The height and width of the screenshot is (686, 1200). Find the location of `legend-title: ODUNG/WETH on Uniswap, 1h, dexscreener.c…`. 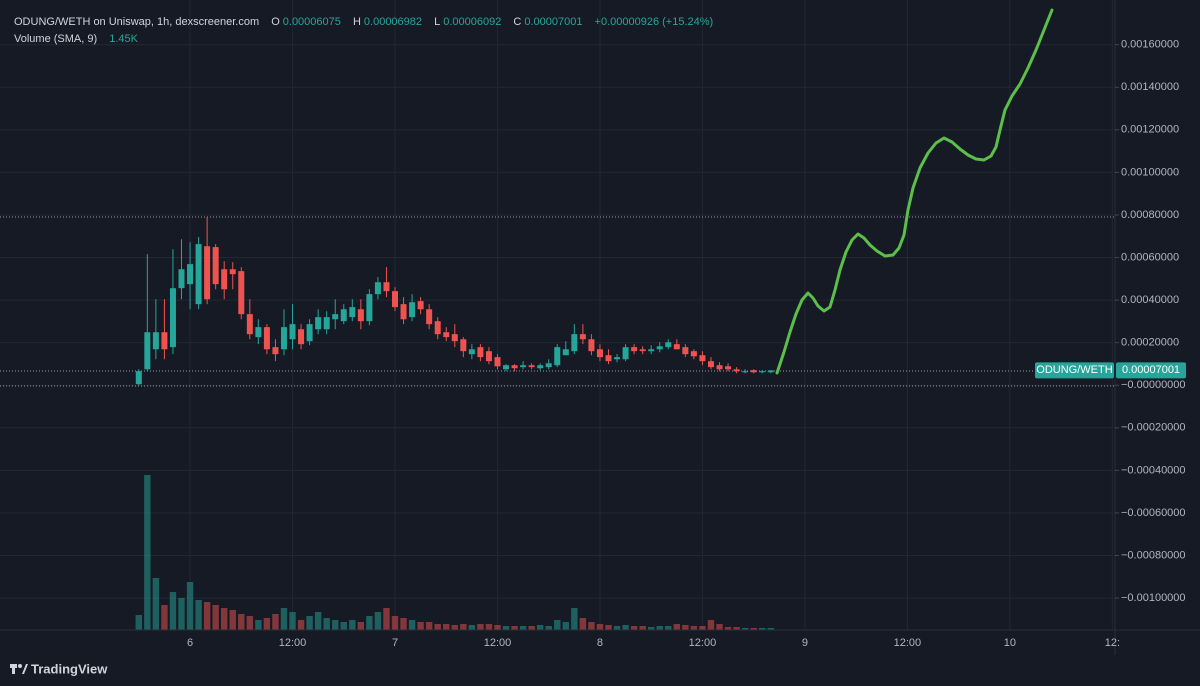

legend-title: ODUNG/WETH on Uniswap, 1h, dexscreener.c… is located at coordinates (137, 22).